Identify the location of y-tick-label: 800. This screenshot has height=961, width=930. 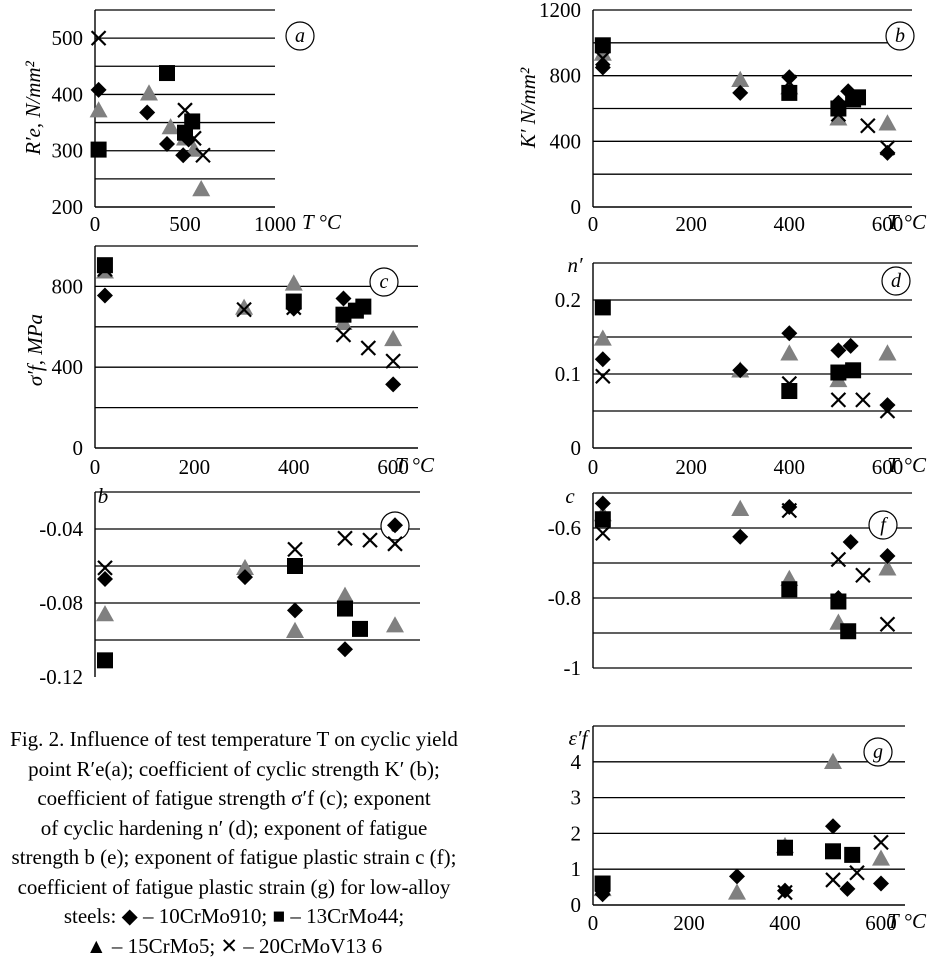
(566, 76).